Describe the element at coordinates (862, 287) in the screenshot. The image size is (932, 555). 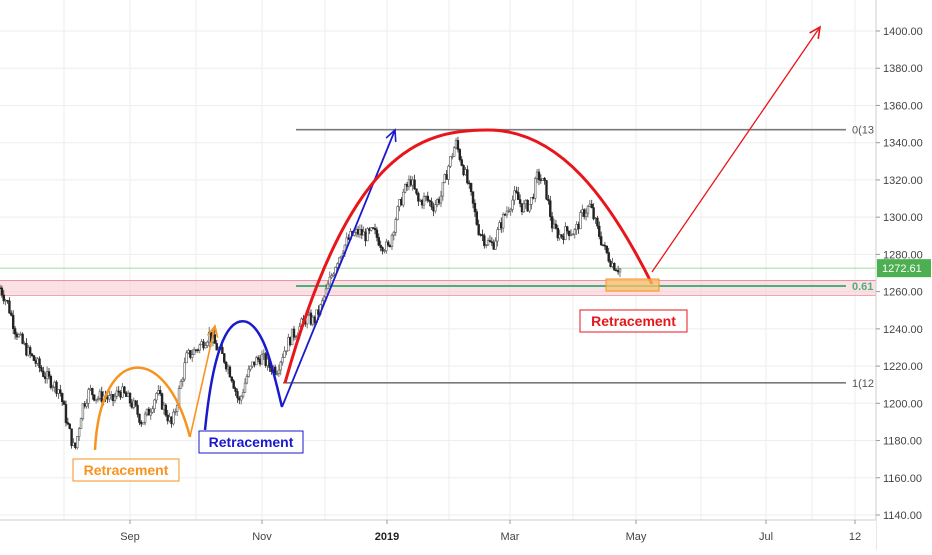
I see `fib-level-label: 0.61` at that location.